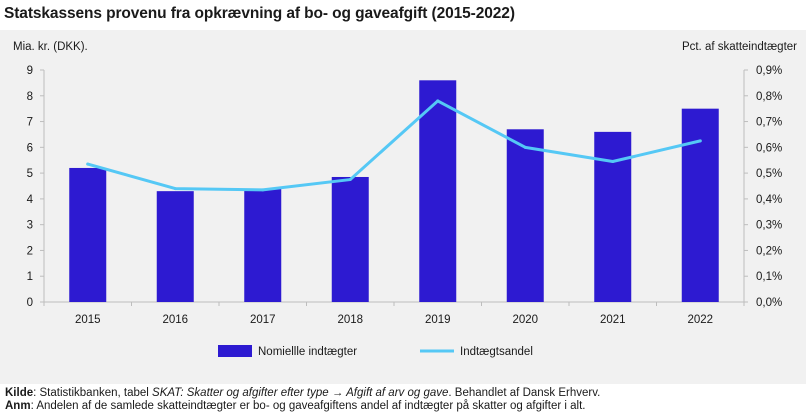 This screenshot has height=415, width=806. I want to click on right-tick-label: 0,2%, so click(769, 251).